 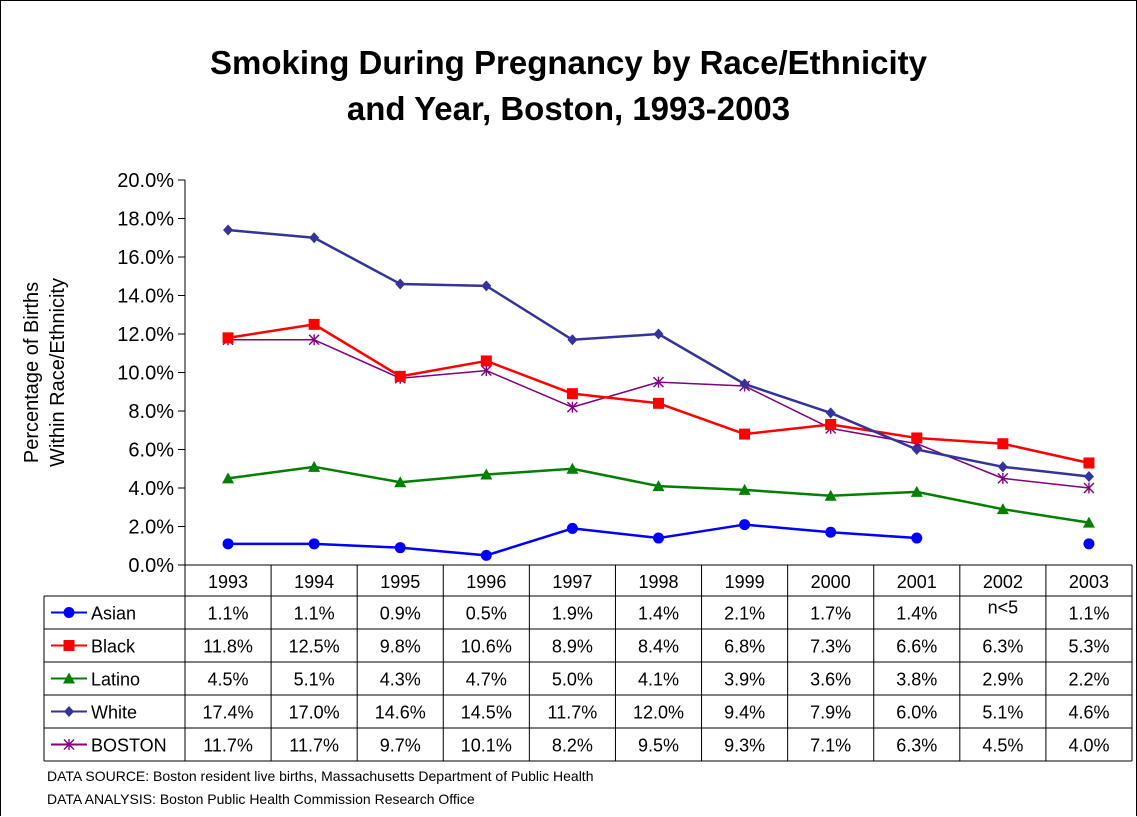 I want to click on legend-key-white-marker, so click(x=69, y=711).